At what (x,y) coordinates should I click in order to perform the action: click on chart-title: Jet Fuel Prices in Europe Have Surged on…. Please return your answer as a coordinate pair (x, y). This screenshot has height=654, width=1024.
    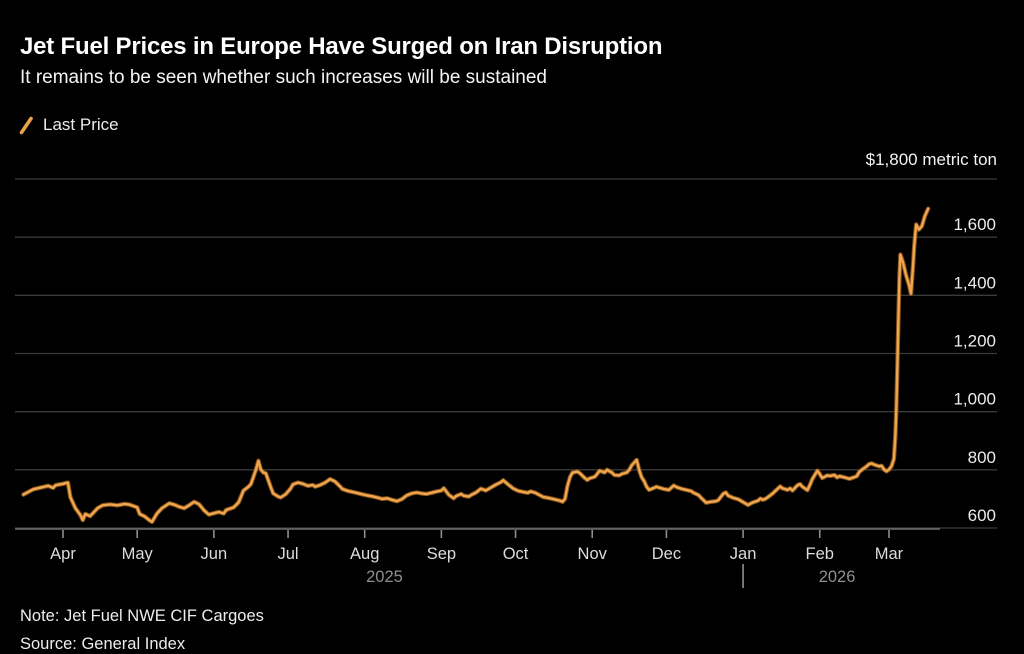
    Looking at the image, I should click on (341, 46).